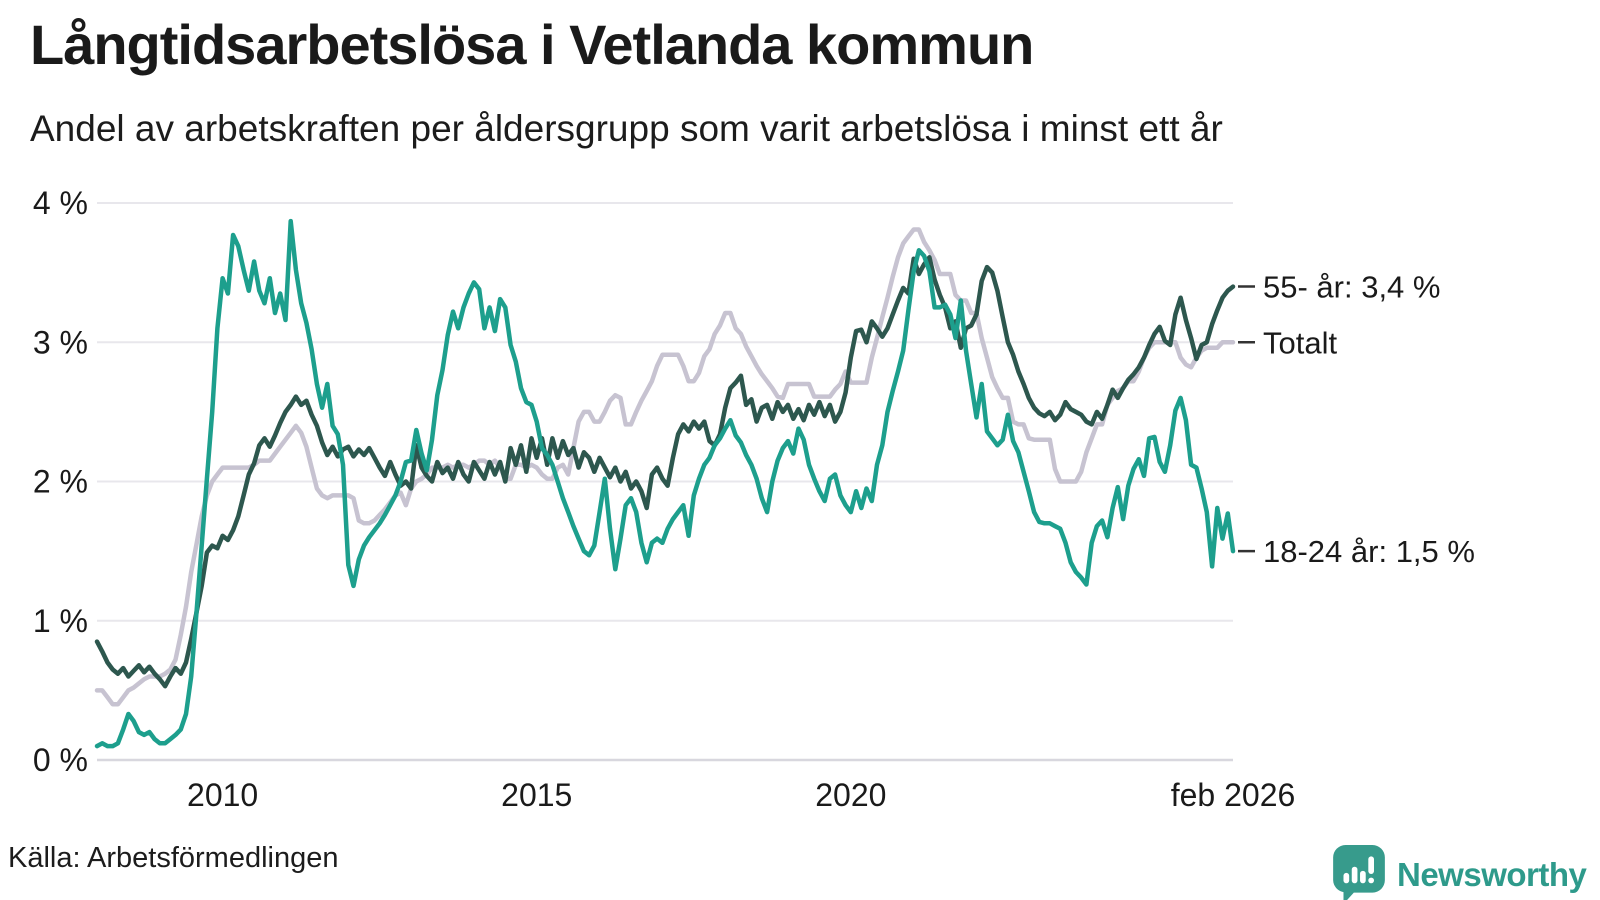 This screenshot has width=1600, height=900. Describe the element at coordinates (1371, 880) in the screenshot. I see `exclamation-dot` at that location.